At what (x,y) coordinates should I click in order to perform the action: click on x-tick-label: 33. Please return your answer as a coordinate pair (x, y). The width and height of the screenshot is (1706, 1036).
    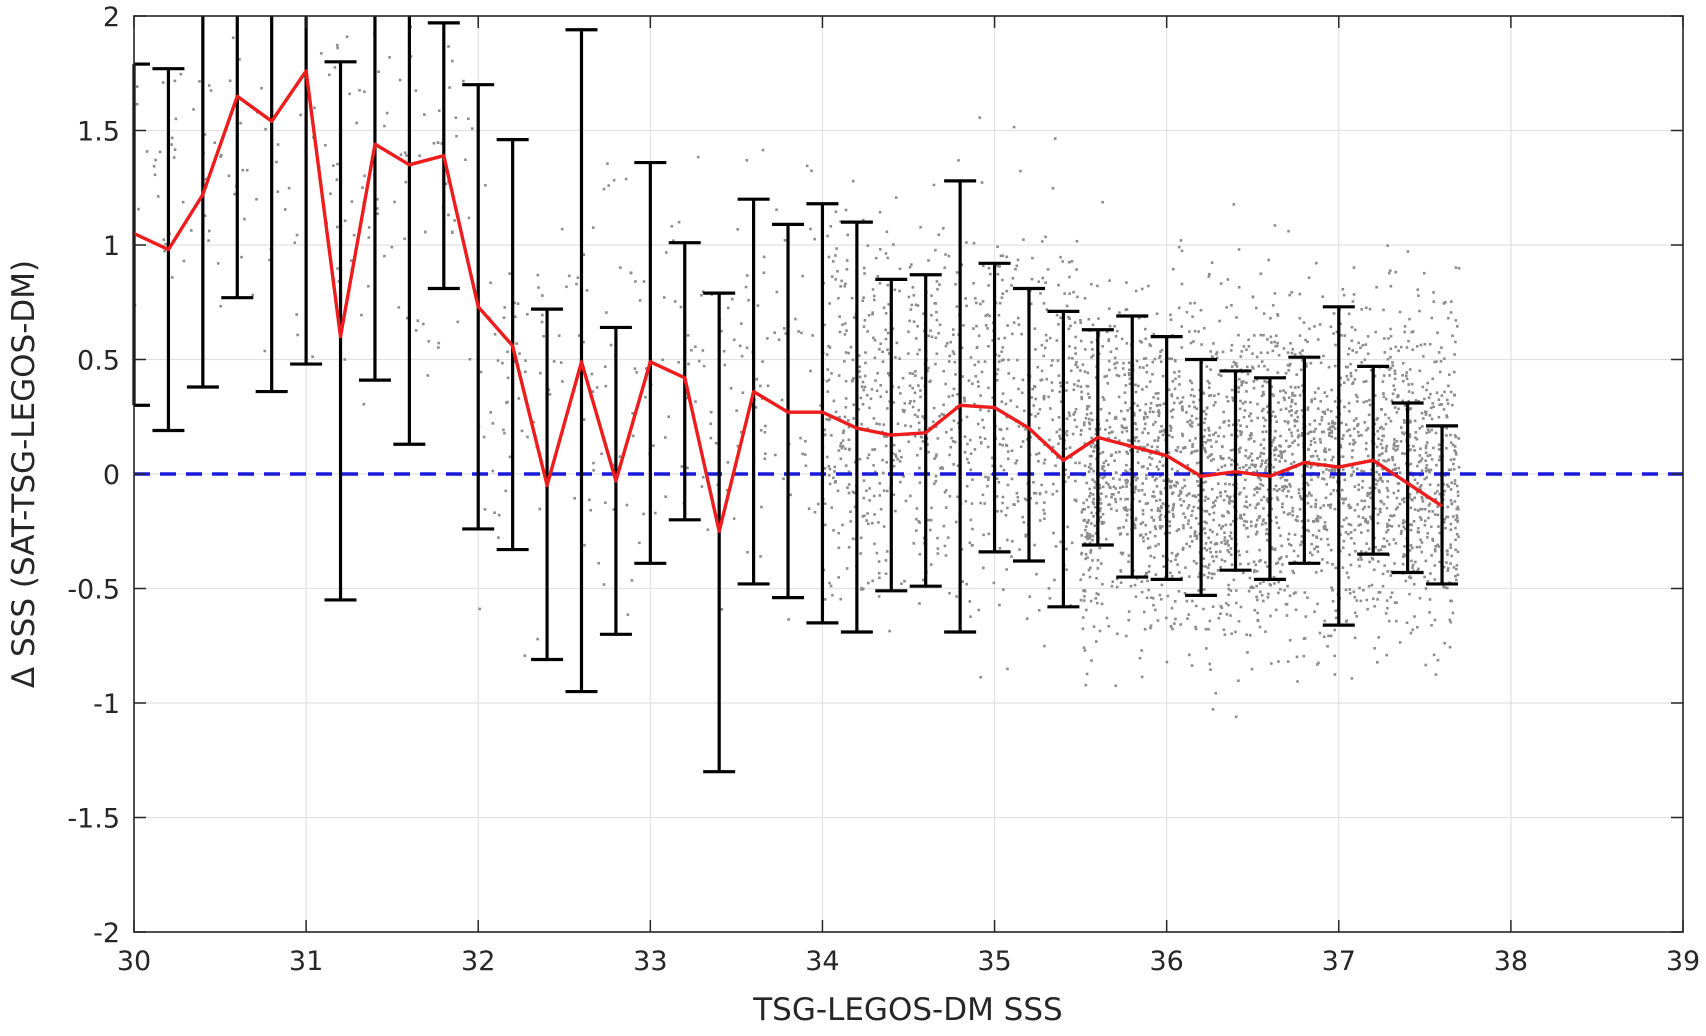
    Looking at the image, I should click on (650, 961).